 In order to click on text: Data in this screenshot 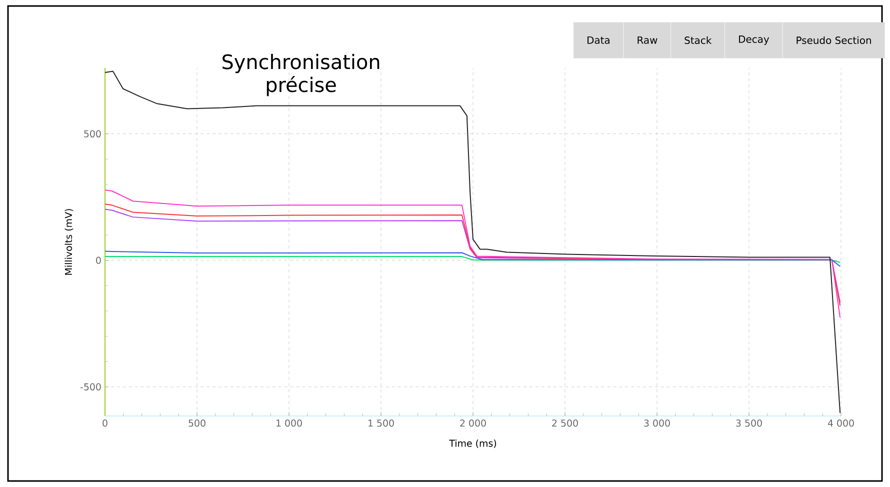, I will do `click(599, 40)`.